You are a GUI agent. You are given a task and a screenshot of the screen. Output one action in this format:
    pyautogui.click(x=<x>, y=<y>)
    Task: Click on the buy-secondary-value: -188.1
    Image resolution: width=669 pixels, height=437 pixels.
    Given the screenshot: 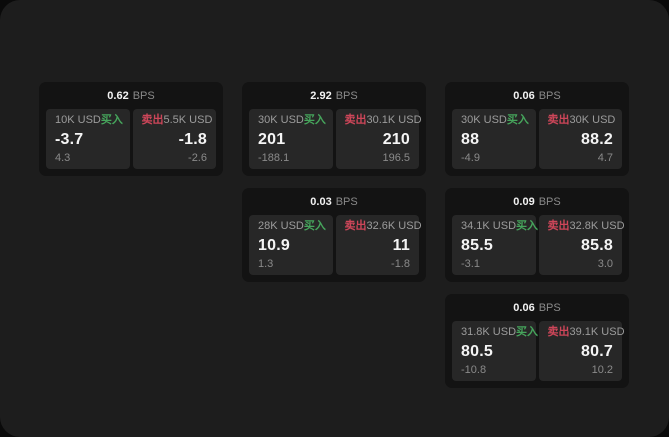 What is the action you would take?
    pyautogui.click(x=274, y=158)
    